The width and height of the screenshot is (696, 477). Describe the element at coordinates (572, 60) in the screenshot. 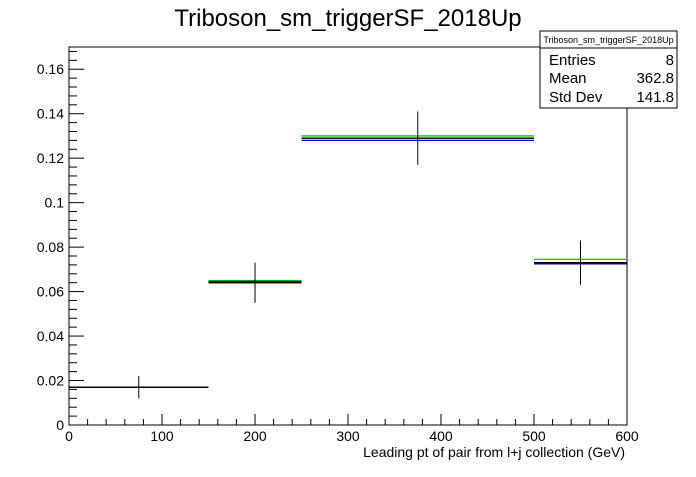

I see `stats-entries-label: Entries` at that location.